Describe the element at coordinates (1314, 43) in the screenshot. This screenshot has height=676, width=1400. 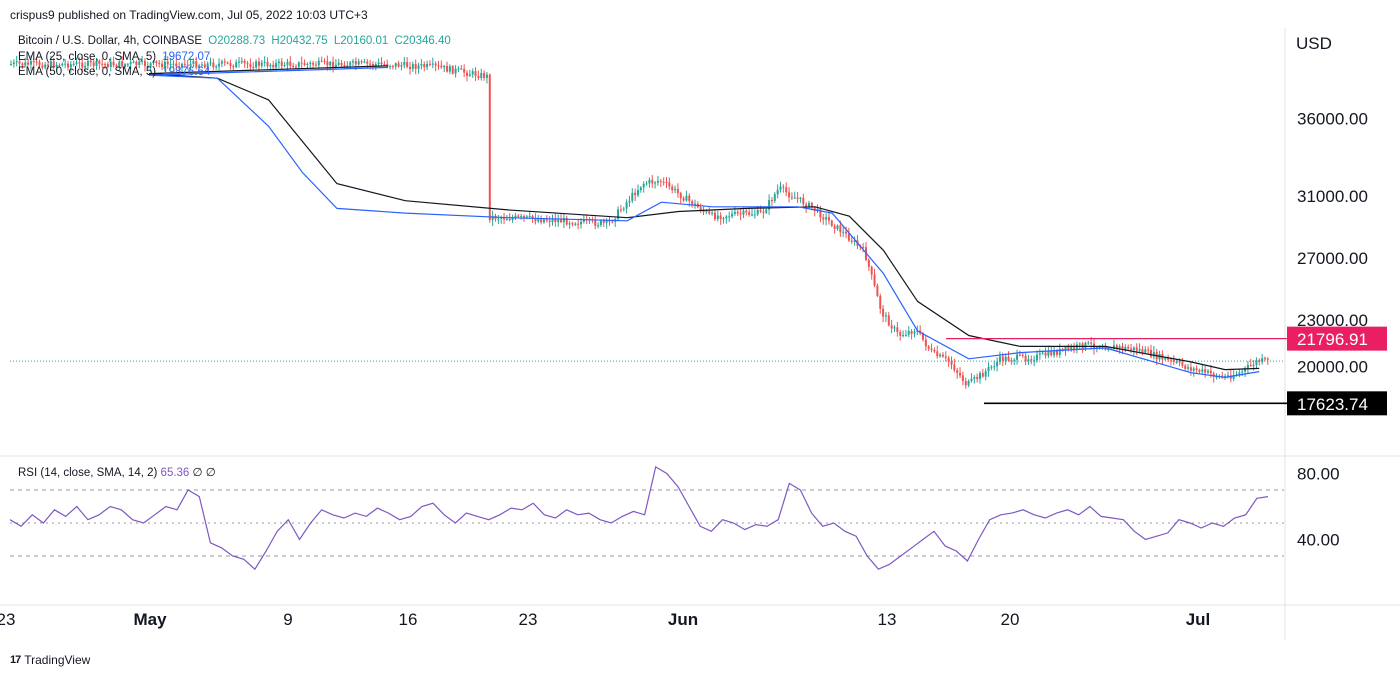
I see `currency-label: USD` at that location.